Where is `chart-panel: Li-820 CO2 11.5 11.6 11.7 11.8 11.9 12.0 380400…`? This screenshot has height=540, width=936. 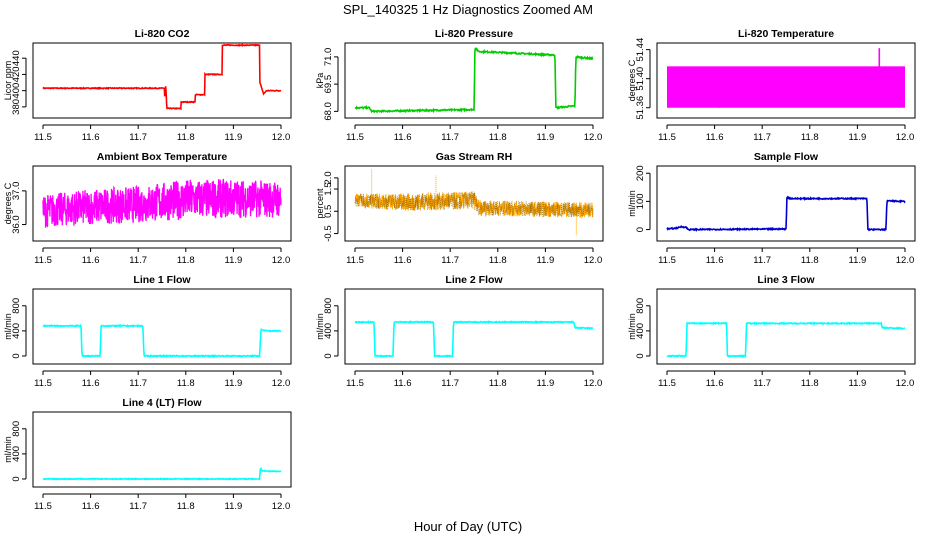
chart-panel: Li-820 CO2 11.5 11.6 11.7 11.8 11.9 12.0 380400… is located at coordinates (147, 85).